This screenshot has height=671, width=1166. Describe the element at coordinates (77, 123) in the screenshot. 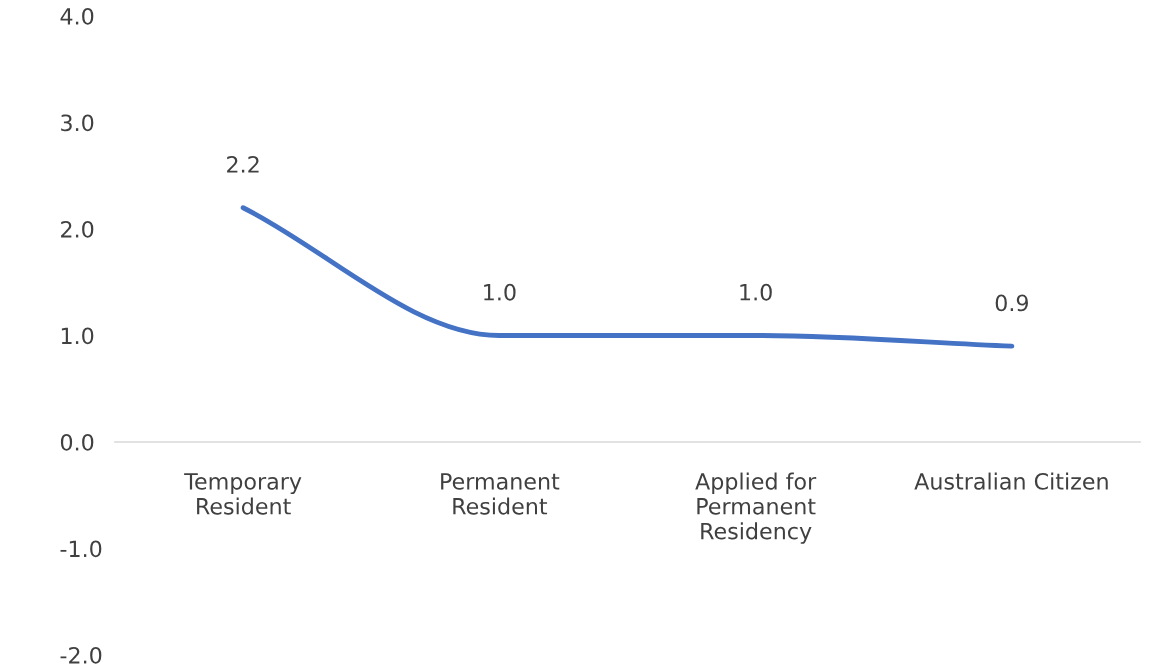

I see `y-tick-label: 3.0` at that location.